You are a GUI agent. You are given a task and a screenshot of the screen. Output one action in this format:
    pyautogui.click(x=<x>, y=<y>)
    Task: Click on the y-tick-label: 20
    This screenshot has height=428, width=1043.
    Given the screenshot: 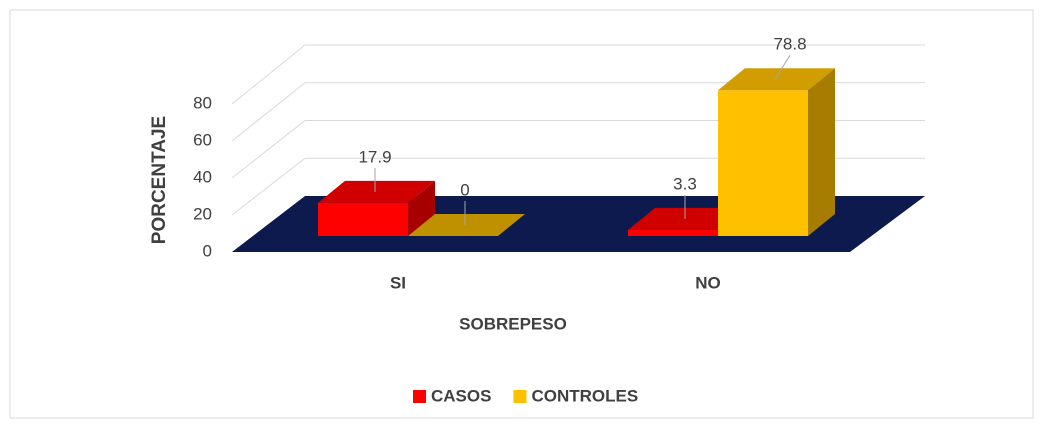 What is the action you would take?
    pyautogui.click(x=202, y=213)
    